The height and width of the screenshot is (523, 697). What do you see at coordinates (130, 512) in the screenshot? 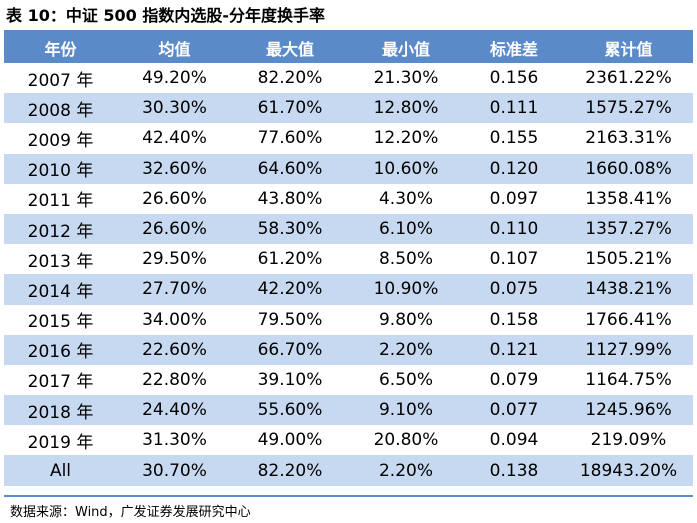
I see `source-note: 数据来源：Wind，广发证券发展研究中心` at bounding box center [130, 512].